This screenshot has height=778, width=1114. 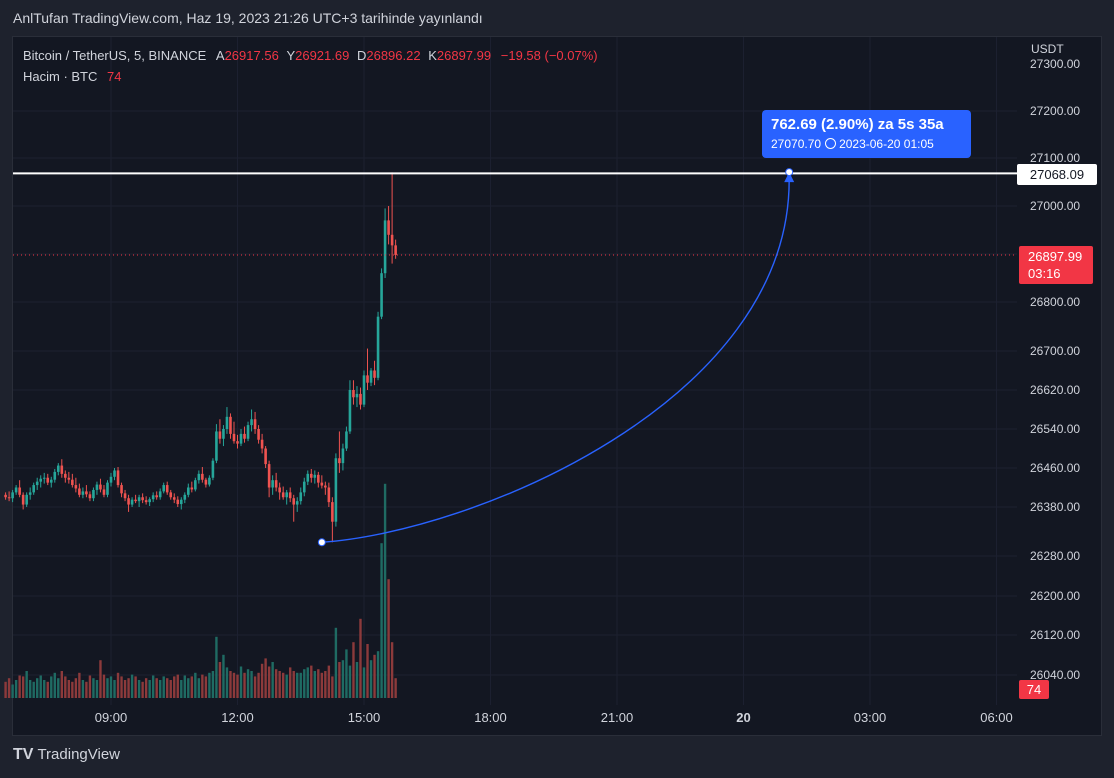 I want to click on price-tick-label: 27000.00, so click(x=1055, y=206).